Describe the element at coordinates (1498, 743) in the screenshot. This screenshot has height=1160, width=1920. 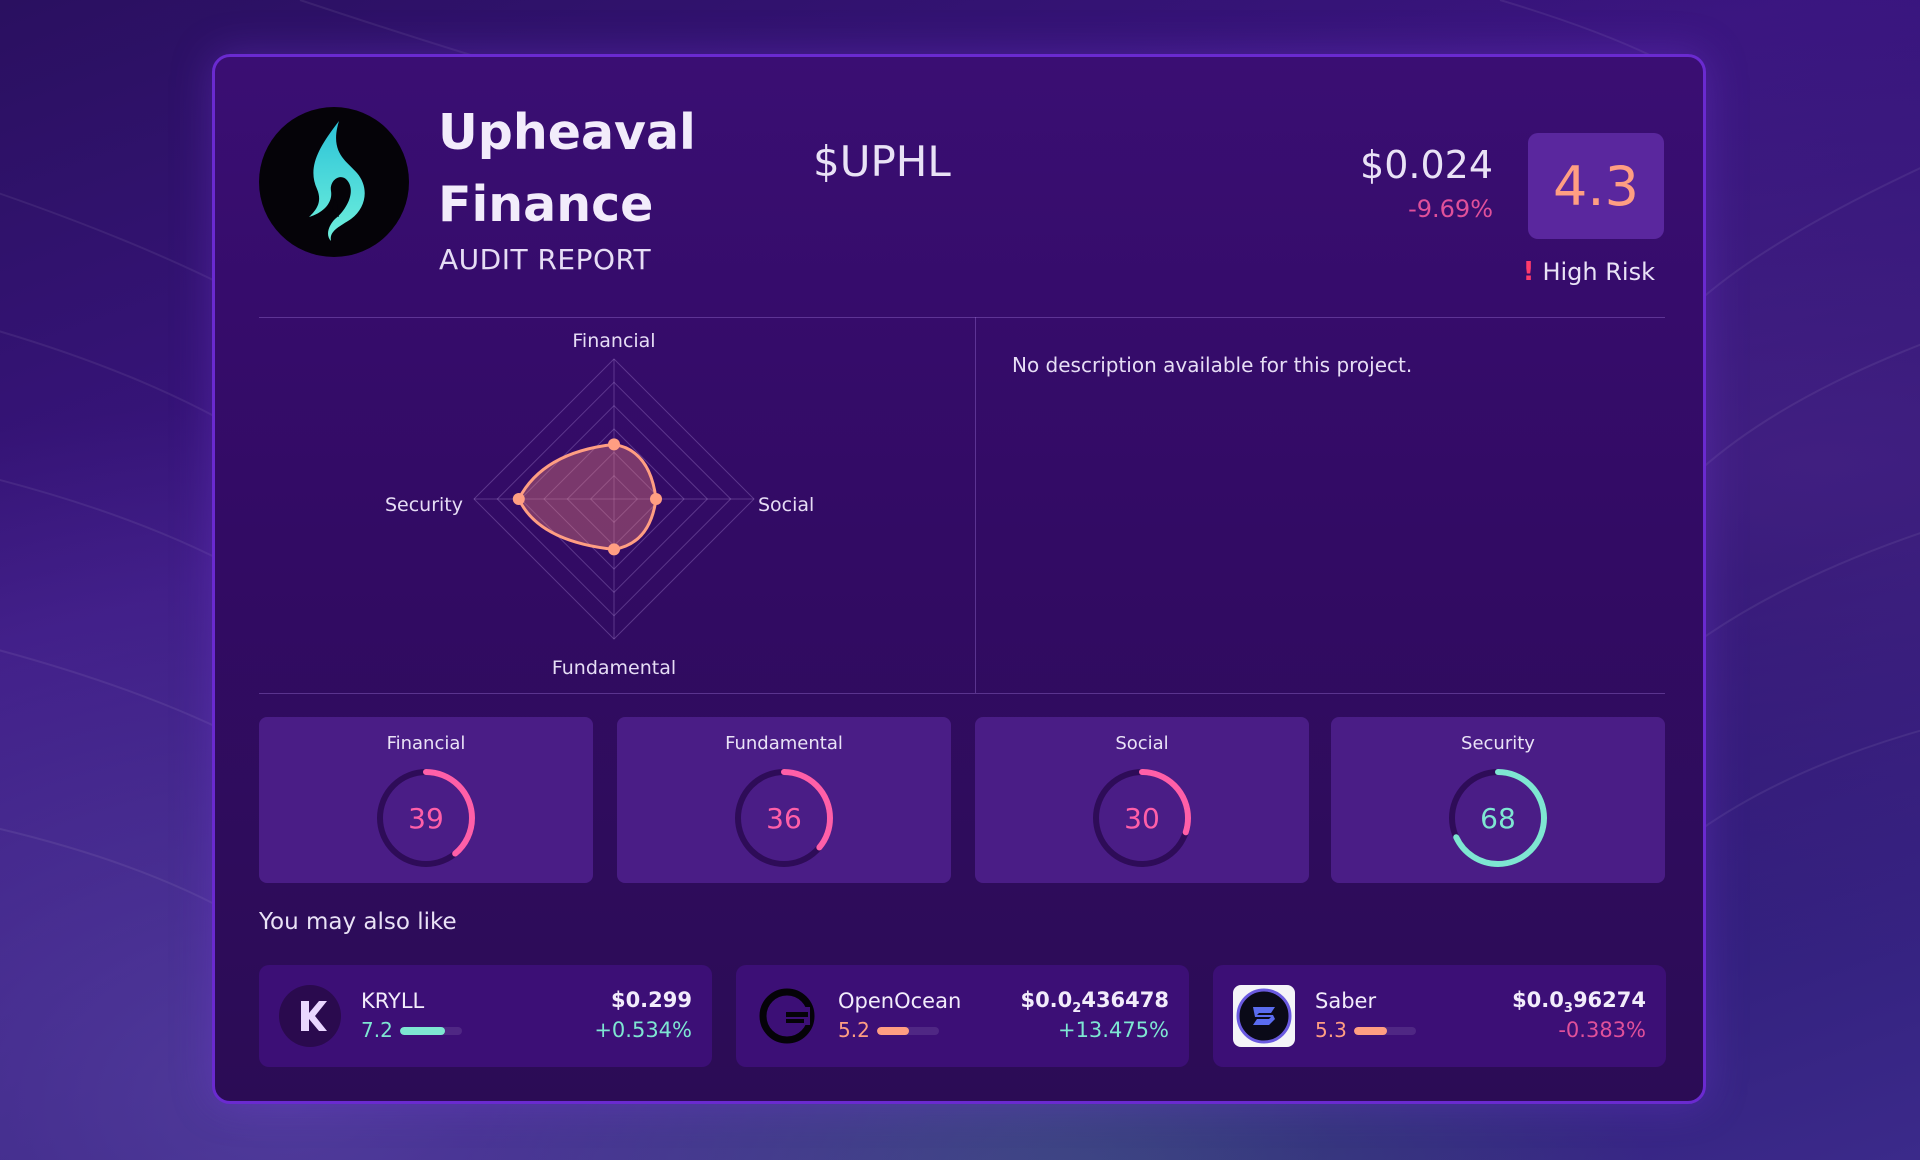
I see `score-card-label: Security` at that location.